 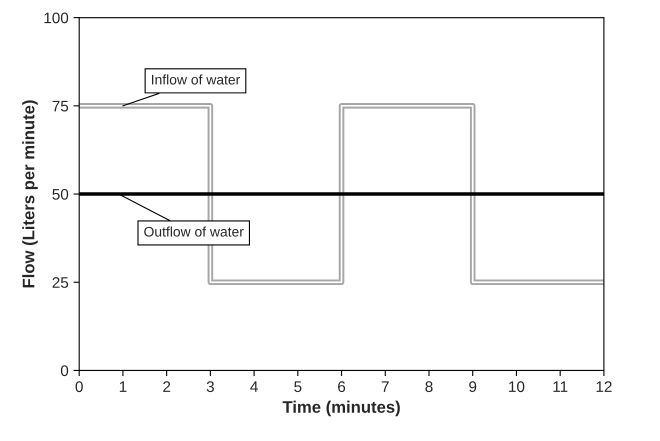 What do you see at coordinates (60, 282) in the screenshot?
I see `y-tick-label: 25` at bounding box center [60, 282].